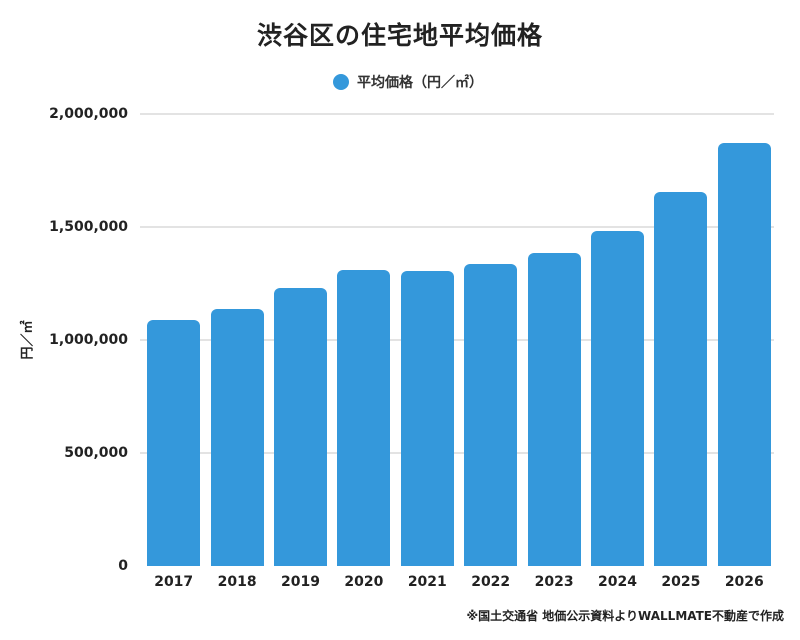  I want to click on y-tick-label: 1,500,000, so click(88, 227).